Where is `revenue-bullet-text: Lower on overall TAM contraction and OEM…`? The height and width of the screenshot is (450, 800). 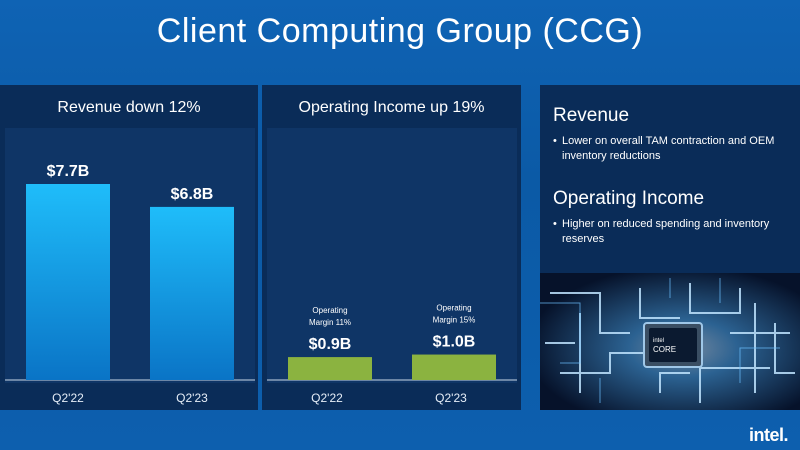
revenue-bullet-text: Lower on overall TAM contraction and OEM… is located at coordinates (668, 148).